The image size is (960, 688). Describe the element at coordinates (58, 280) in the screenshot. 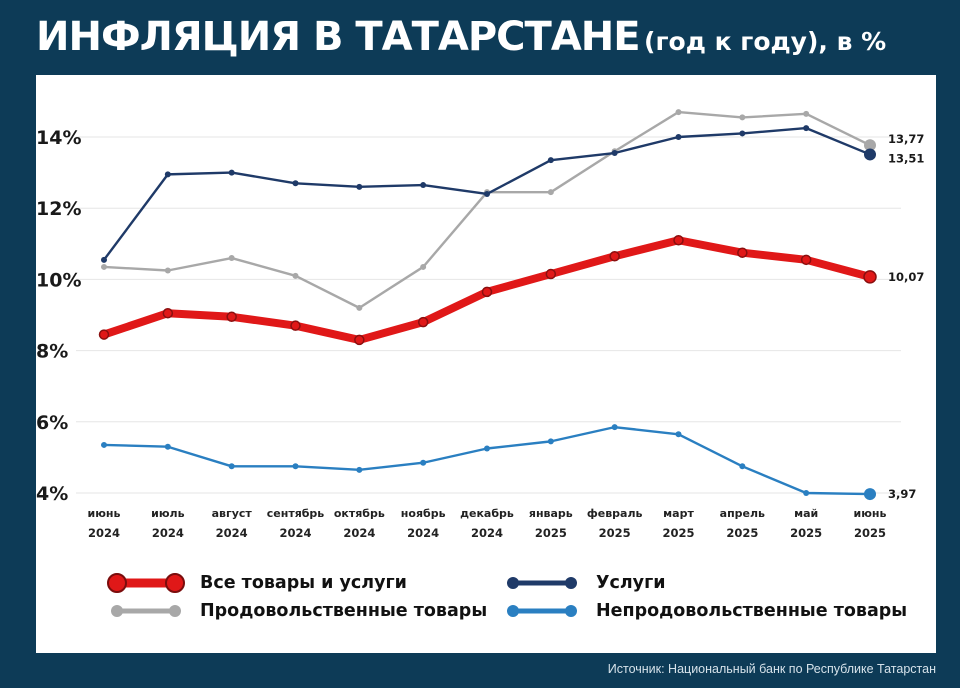

I see `y-tick-label: 10%` at that location.